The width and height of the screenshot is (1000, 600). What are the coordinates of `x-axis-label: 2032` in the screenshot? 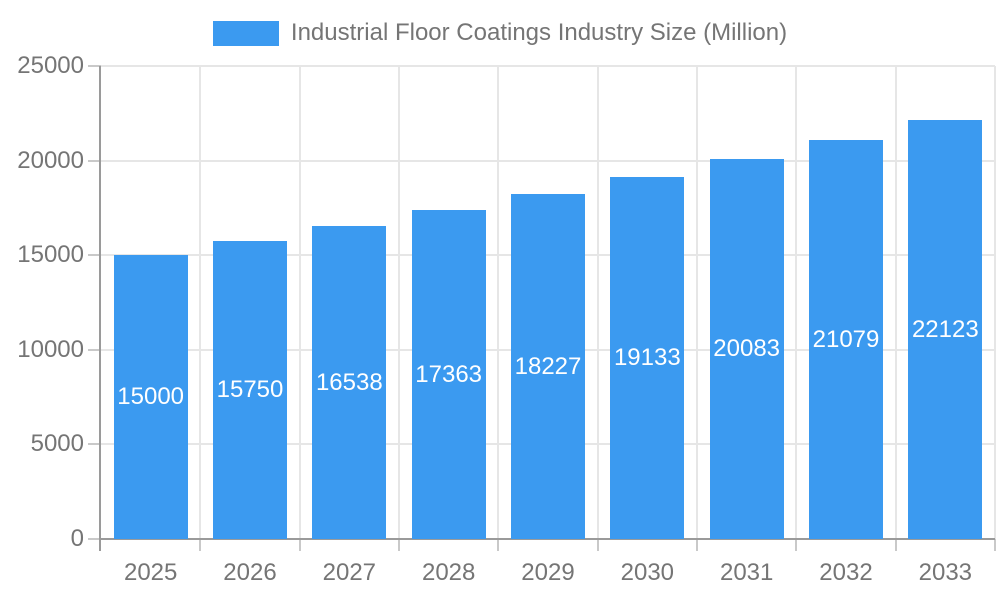 It's located at (846, 572).